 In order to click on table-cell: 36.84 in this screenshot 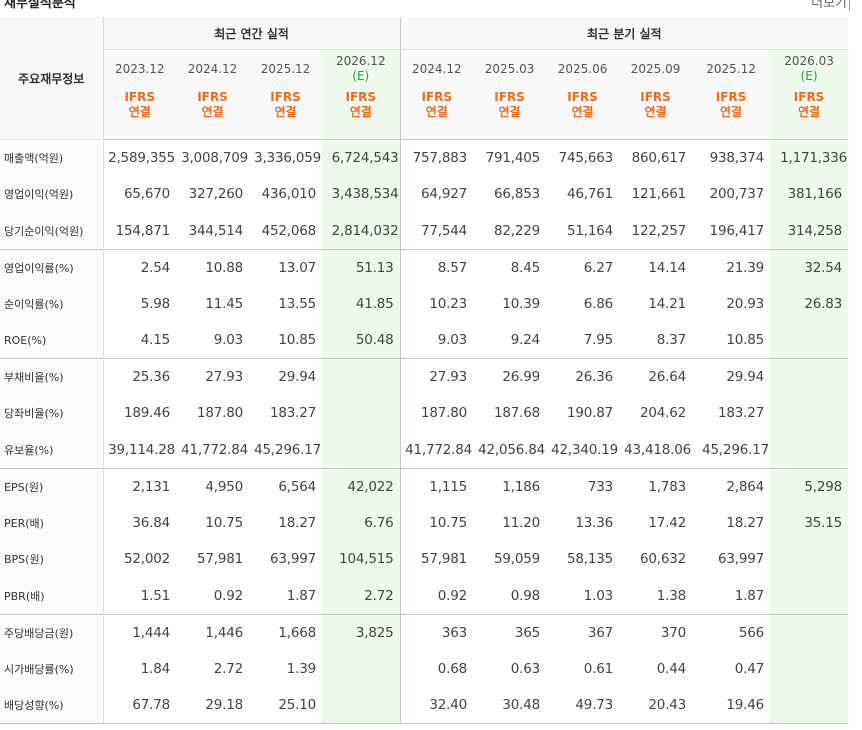, I will do `click(151, 522)`.